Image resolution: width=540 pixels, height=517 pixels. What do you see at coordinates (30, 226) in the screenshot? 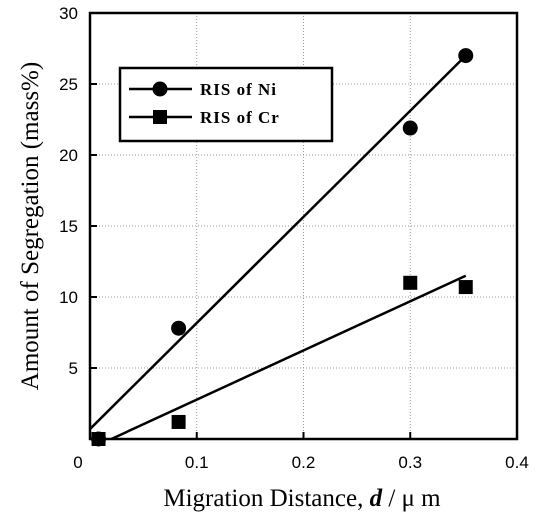
I see `y-axis-title: Amount of Segregation (mass%)` at bounding box center [30, 226].